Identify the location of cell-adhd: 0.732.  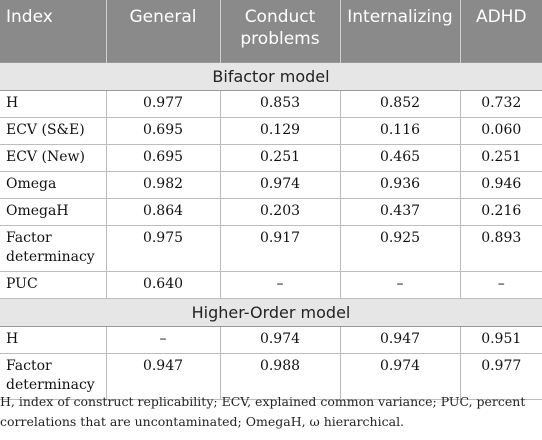
(501, 104).